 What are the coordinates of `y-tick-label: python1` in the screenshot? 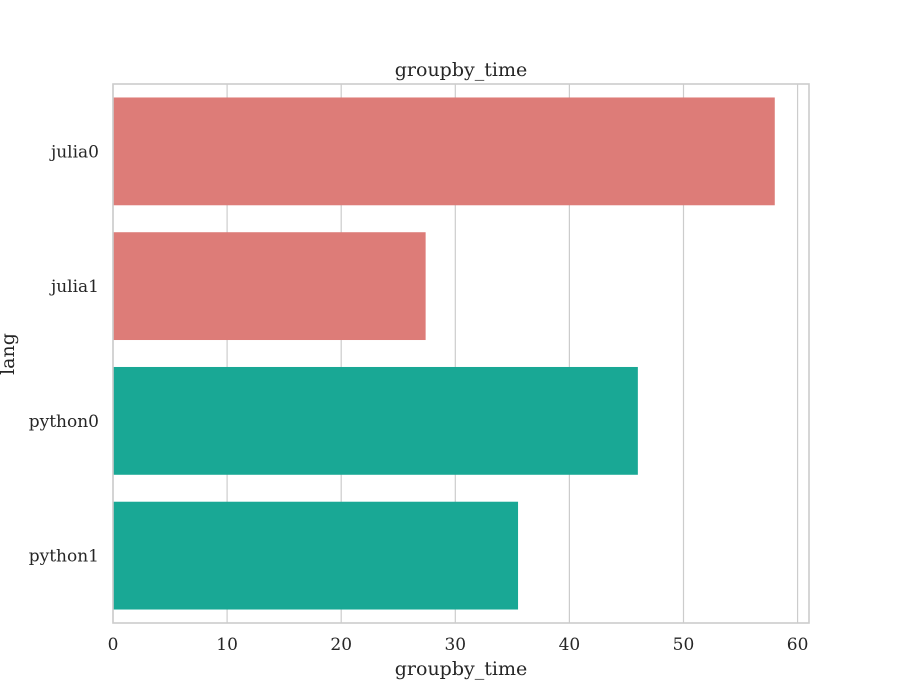 It's located at (64, 557).